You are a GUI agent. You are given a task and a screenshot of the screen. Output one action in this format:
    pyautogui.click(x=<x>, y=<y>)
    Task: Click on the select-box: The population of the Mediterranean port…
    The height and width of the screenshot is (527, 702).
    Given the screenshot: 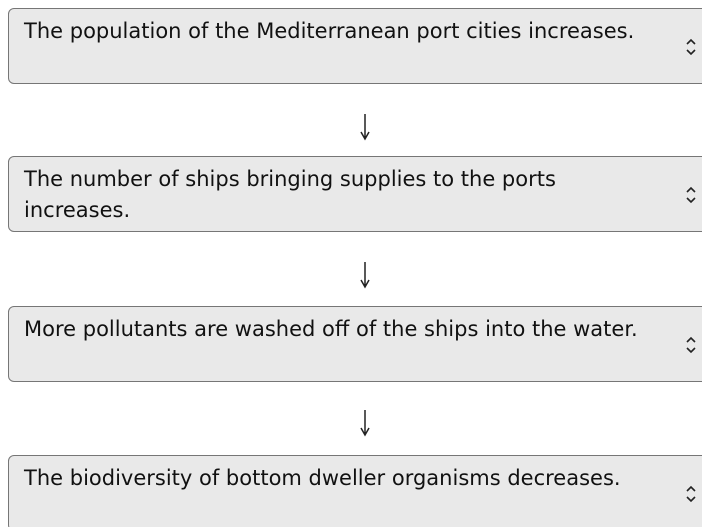 What is the action you would take?
    pyautogui.click(x=355, y=46)
    